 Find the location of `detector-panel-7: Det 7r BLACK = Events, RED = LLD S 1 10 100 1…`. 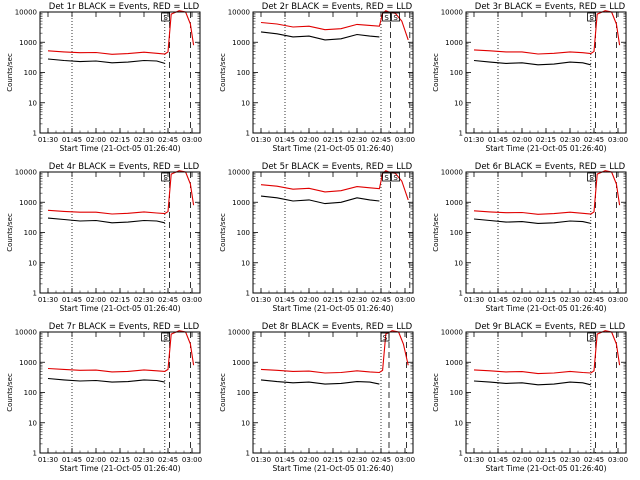

detector-panel-7: Det 7r BLACK = Events, RED = LLD S 1 10 100 1… is located at coordinates (104, 397).